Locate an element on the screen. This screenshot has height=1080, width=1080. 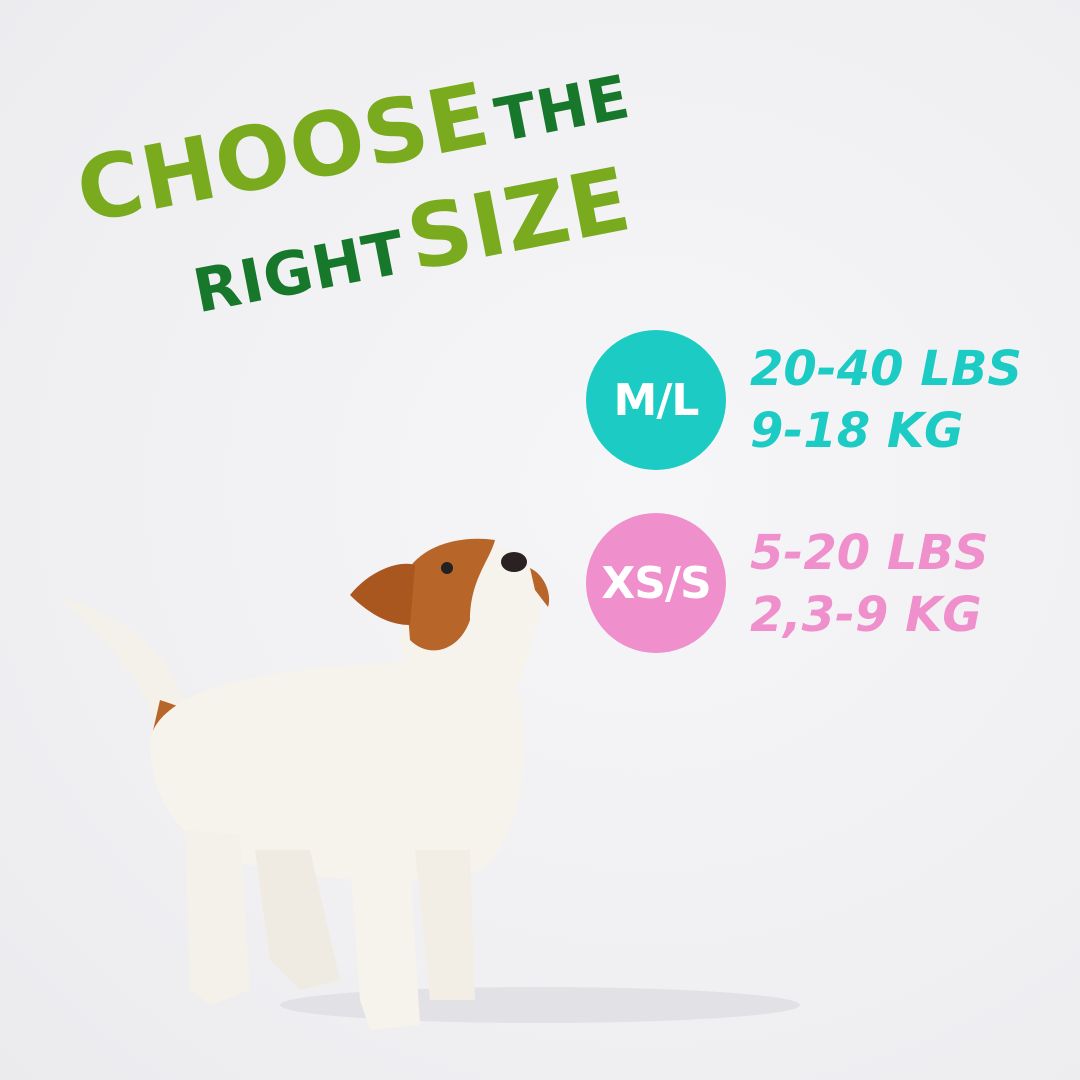
size-range-xss: 5-20 LBS 2,3-9 KG is located at coordinates (869, 584).